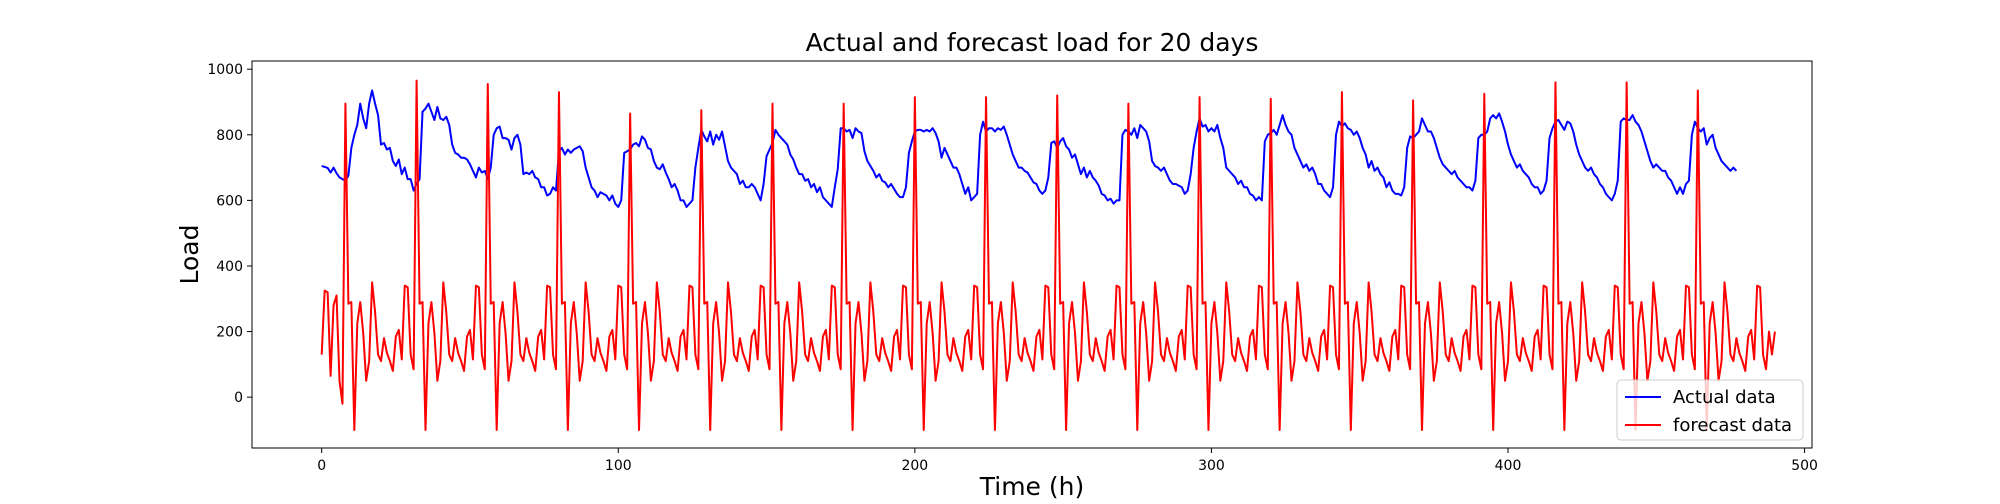 Image resolution: width=2000 pixels, height=504 pixels. Describe the element at coordinates (1732, 425) in the screenshot. I see `legend-label-forecast: forecast data` at that location.